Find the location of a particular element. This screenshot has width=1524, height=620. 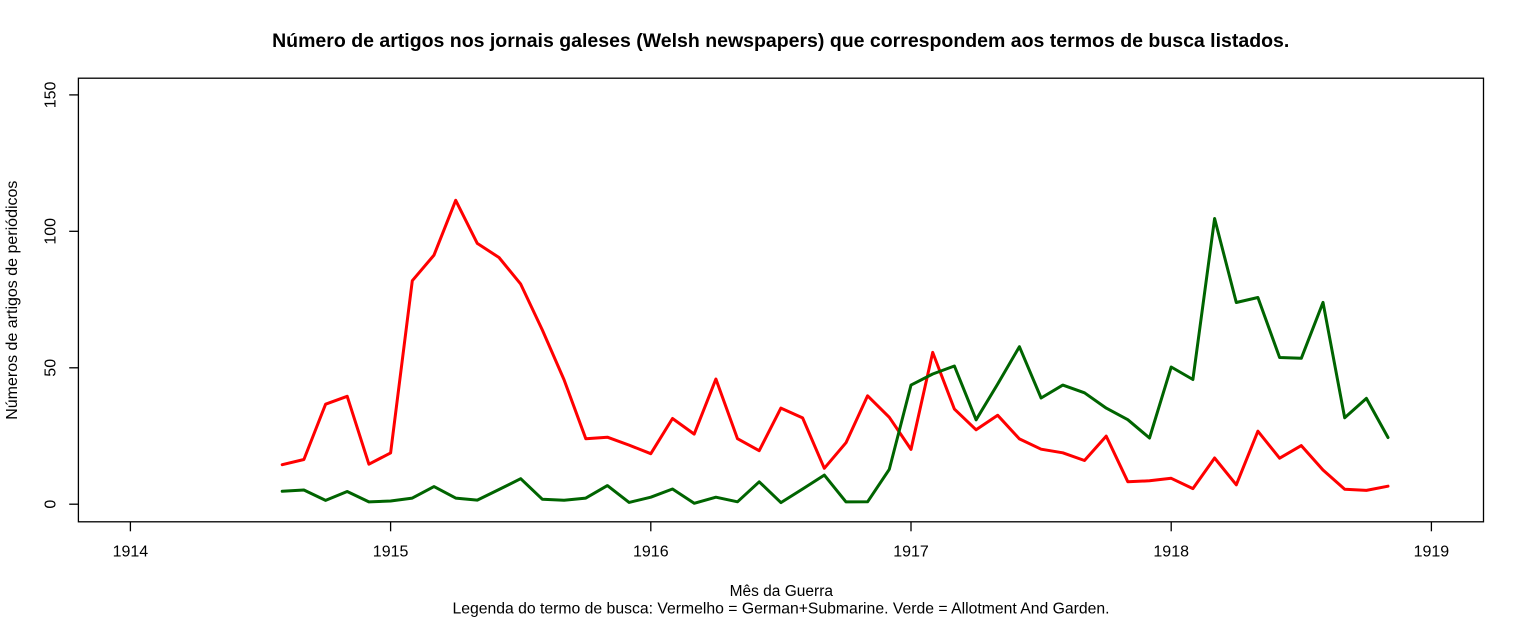

svg-text: 1918 is located at coordinates (1171, 552).